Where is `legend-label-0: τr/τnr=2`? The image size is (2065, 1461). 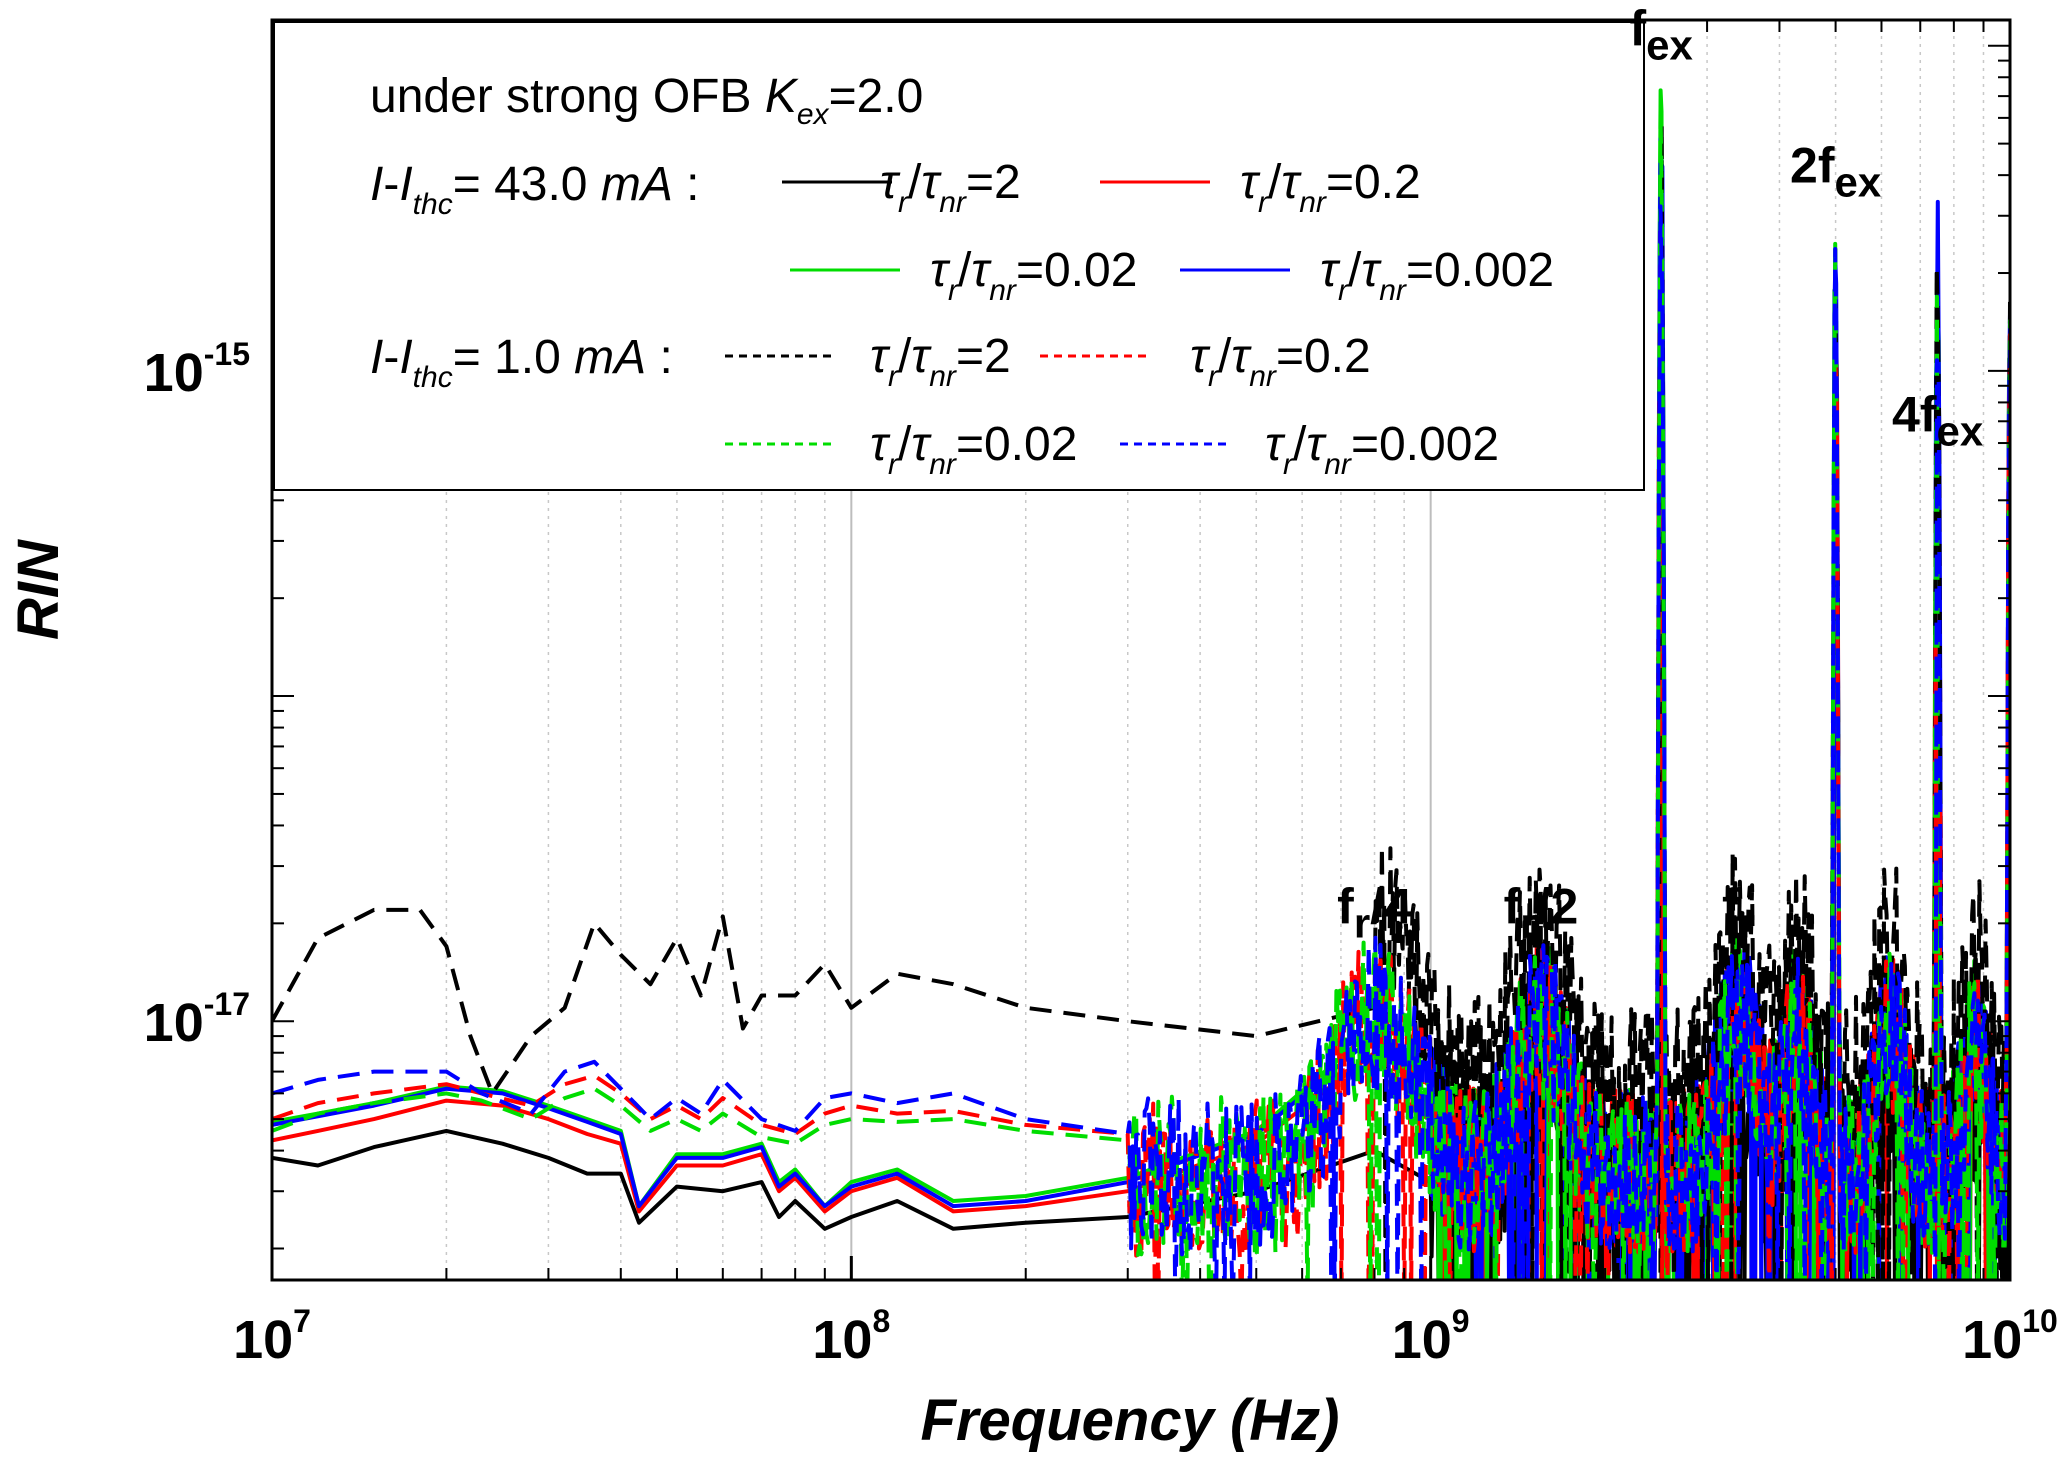 legend-label-0: τr/τnr=2 is located at coordinates (950, 187).